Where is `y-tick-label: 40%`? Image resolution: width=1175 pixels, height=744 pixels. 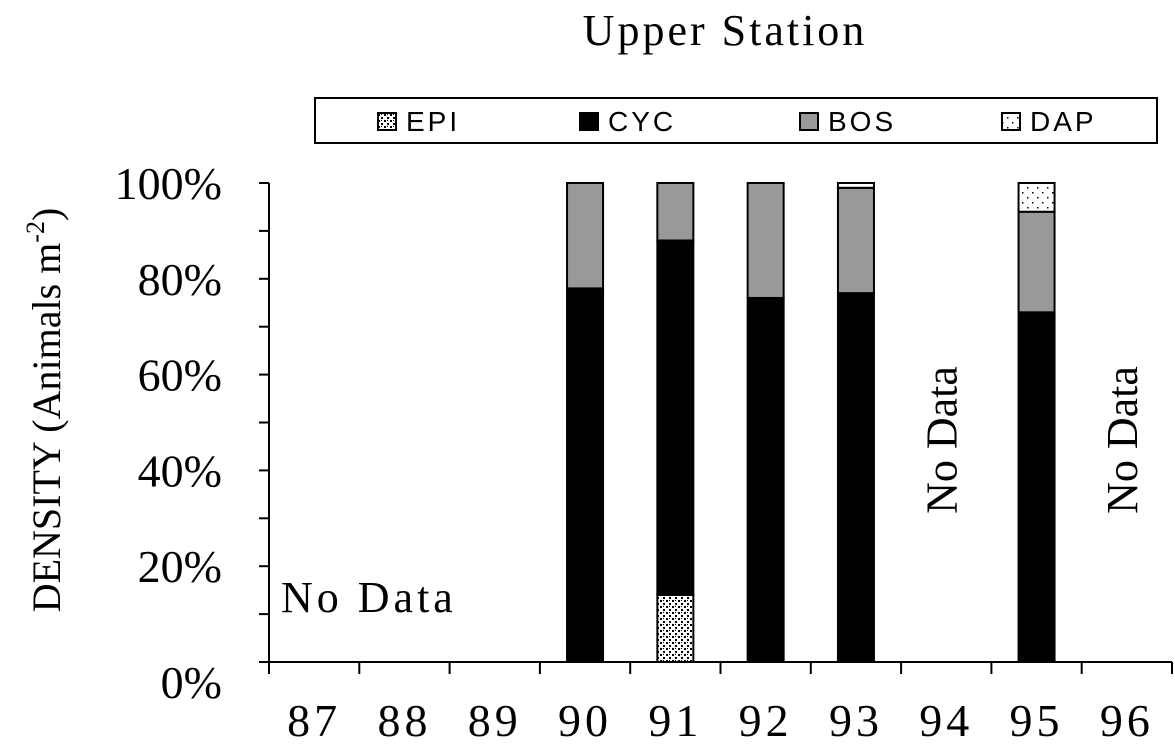 y-tick-label: 40% is located at coordinates (180, 470).